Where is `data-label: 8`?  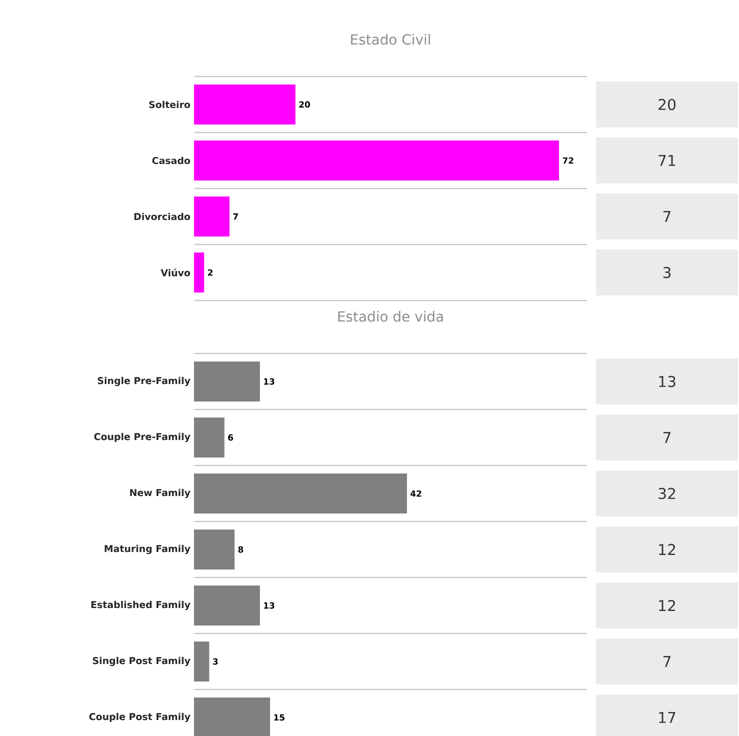
data-label: 8 is located at coordinates (241, 549).